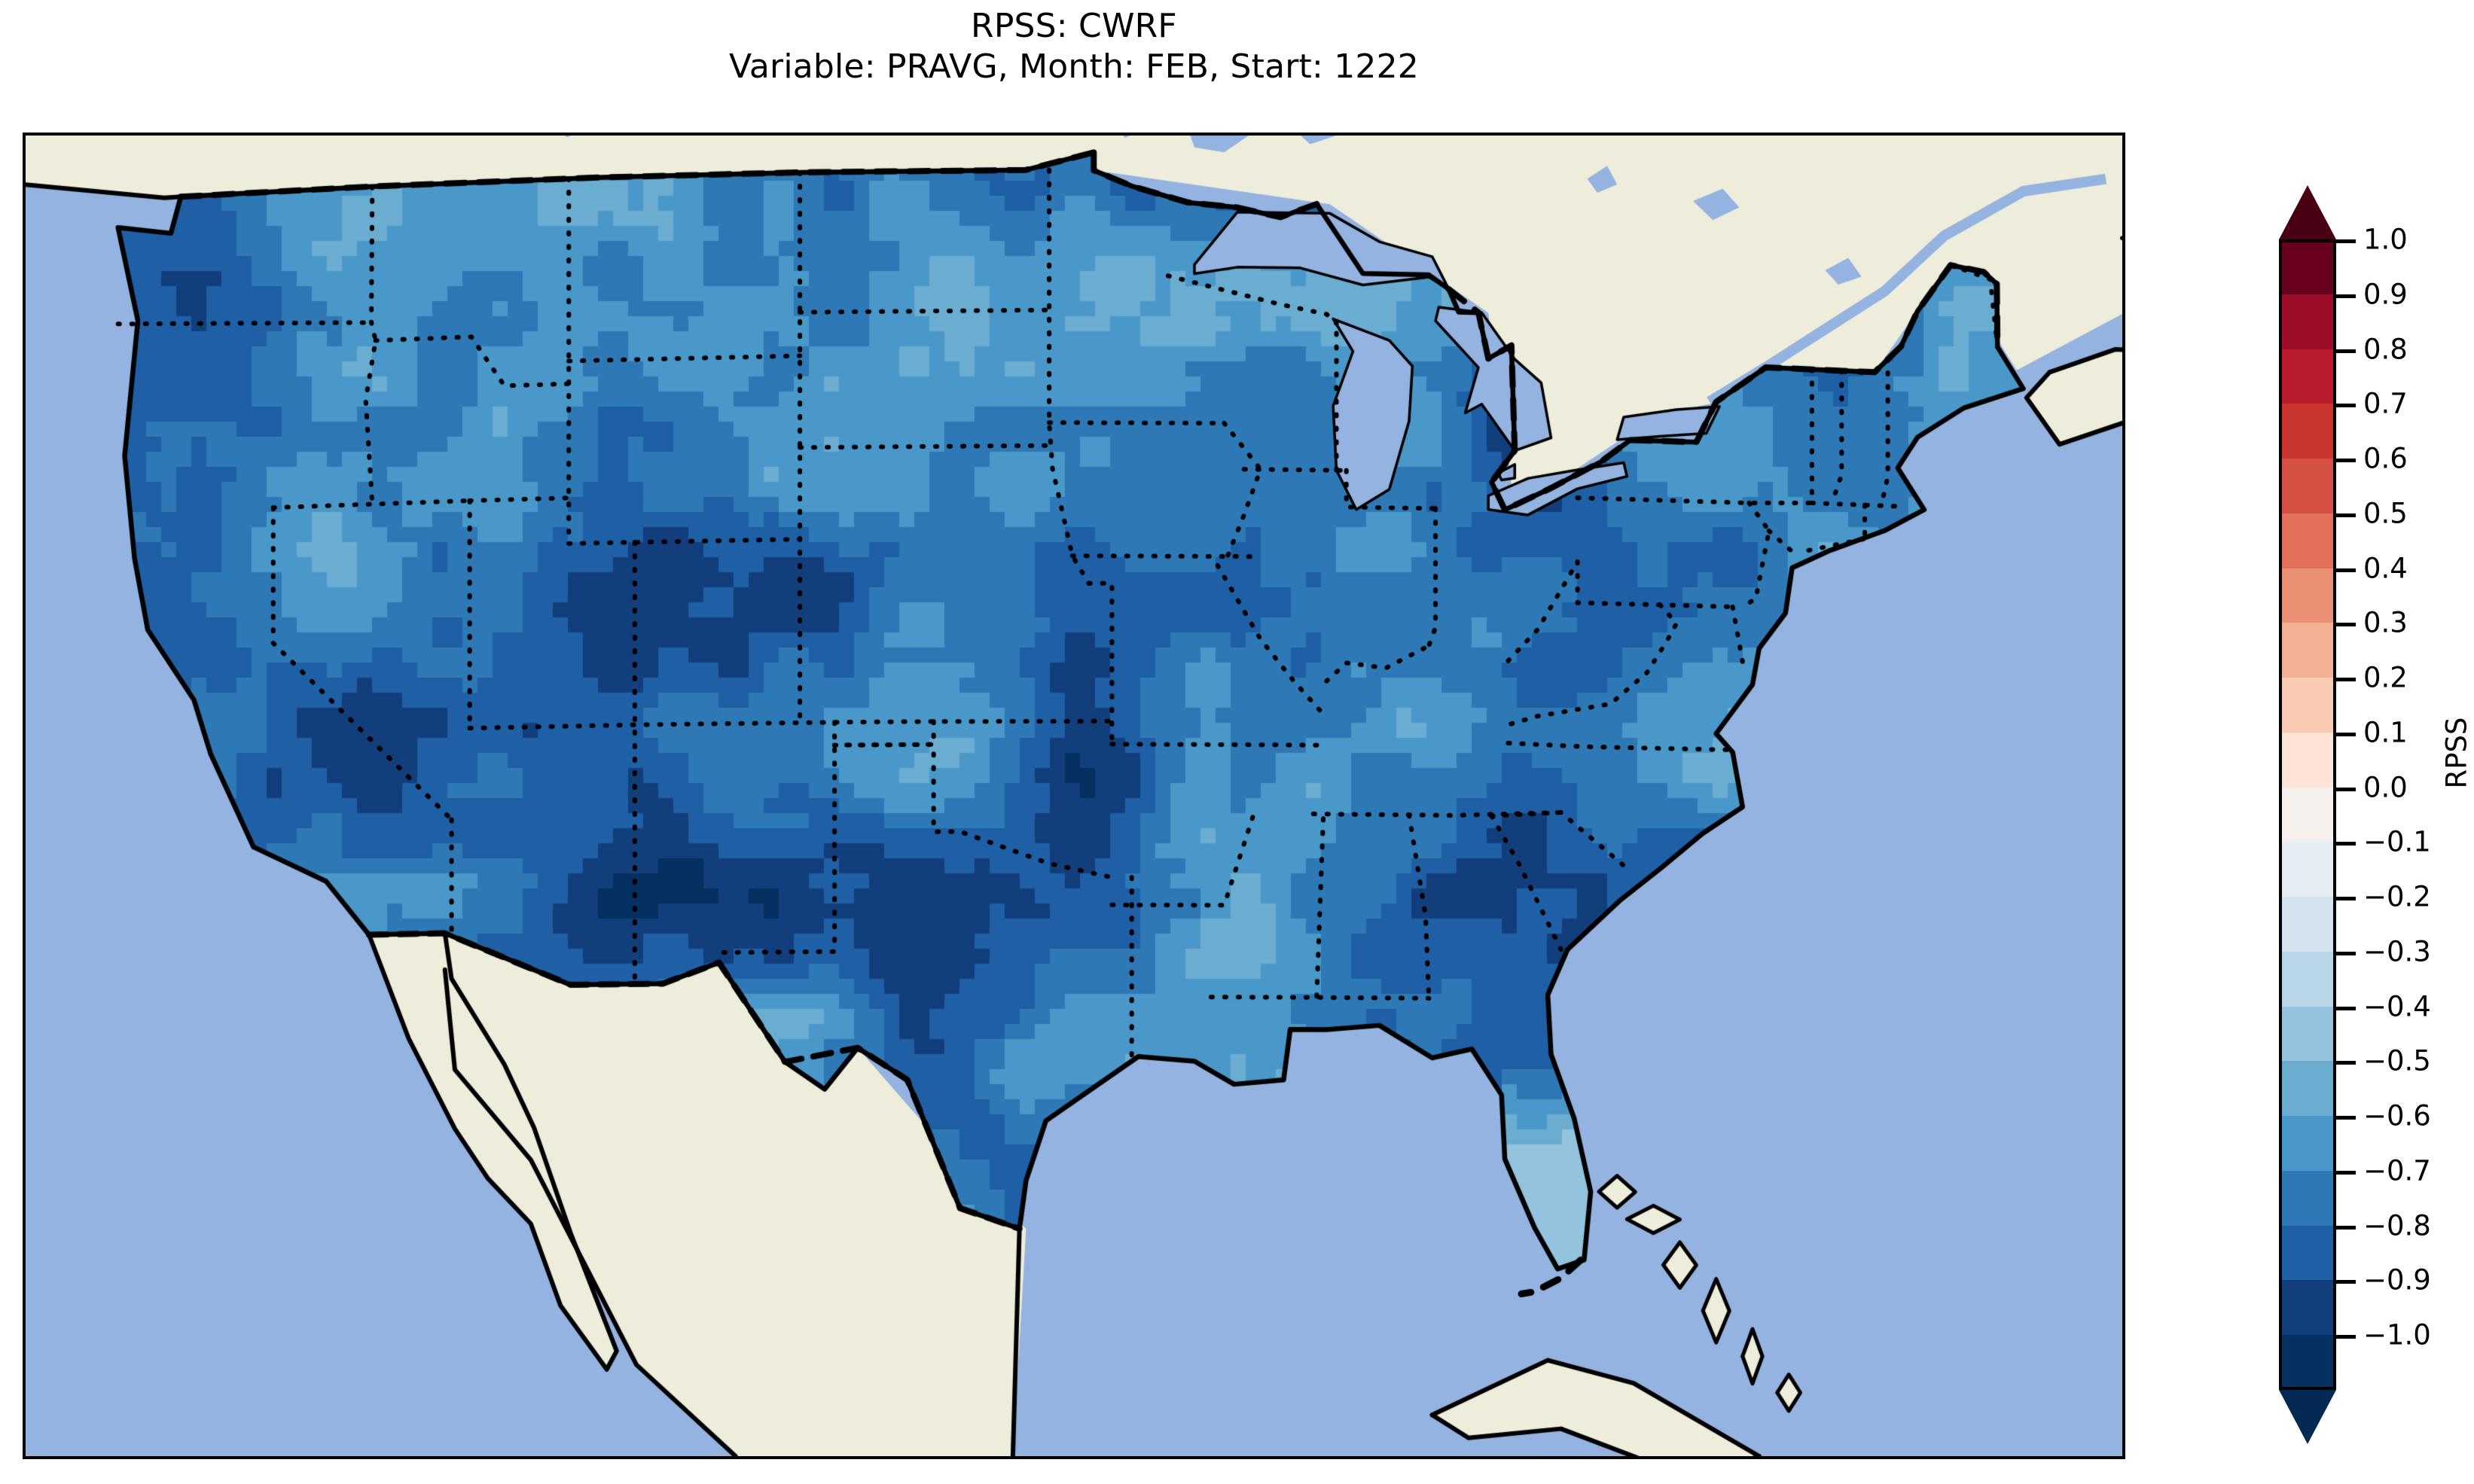  What do you see at coordinates (2397, 1006) in the screenshot?
I see `colorbar-tick-label: −0.4` at bounding box center [2397, 1006].